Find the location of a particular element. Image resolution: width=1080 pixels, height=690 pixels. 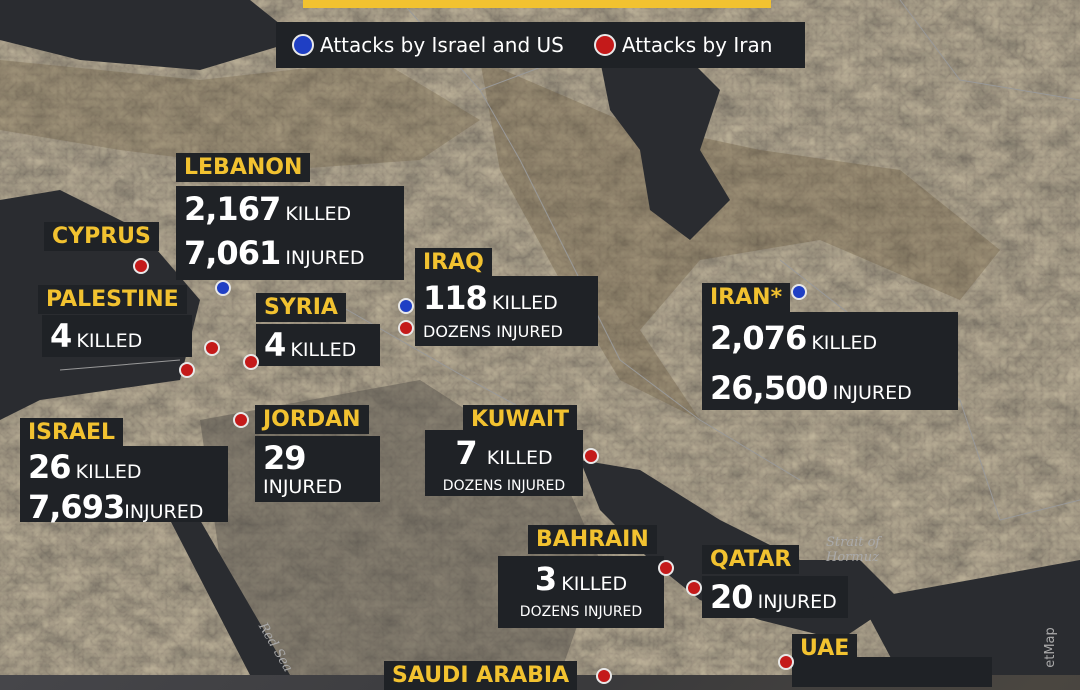

blue-dot-icon is located at coordinates (303, 45).